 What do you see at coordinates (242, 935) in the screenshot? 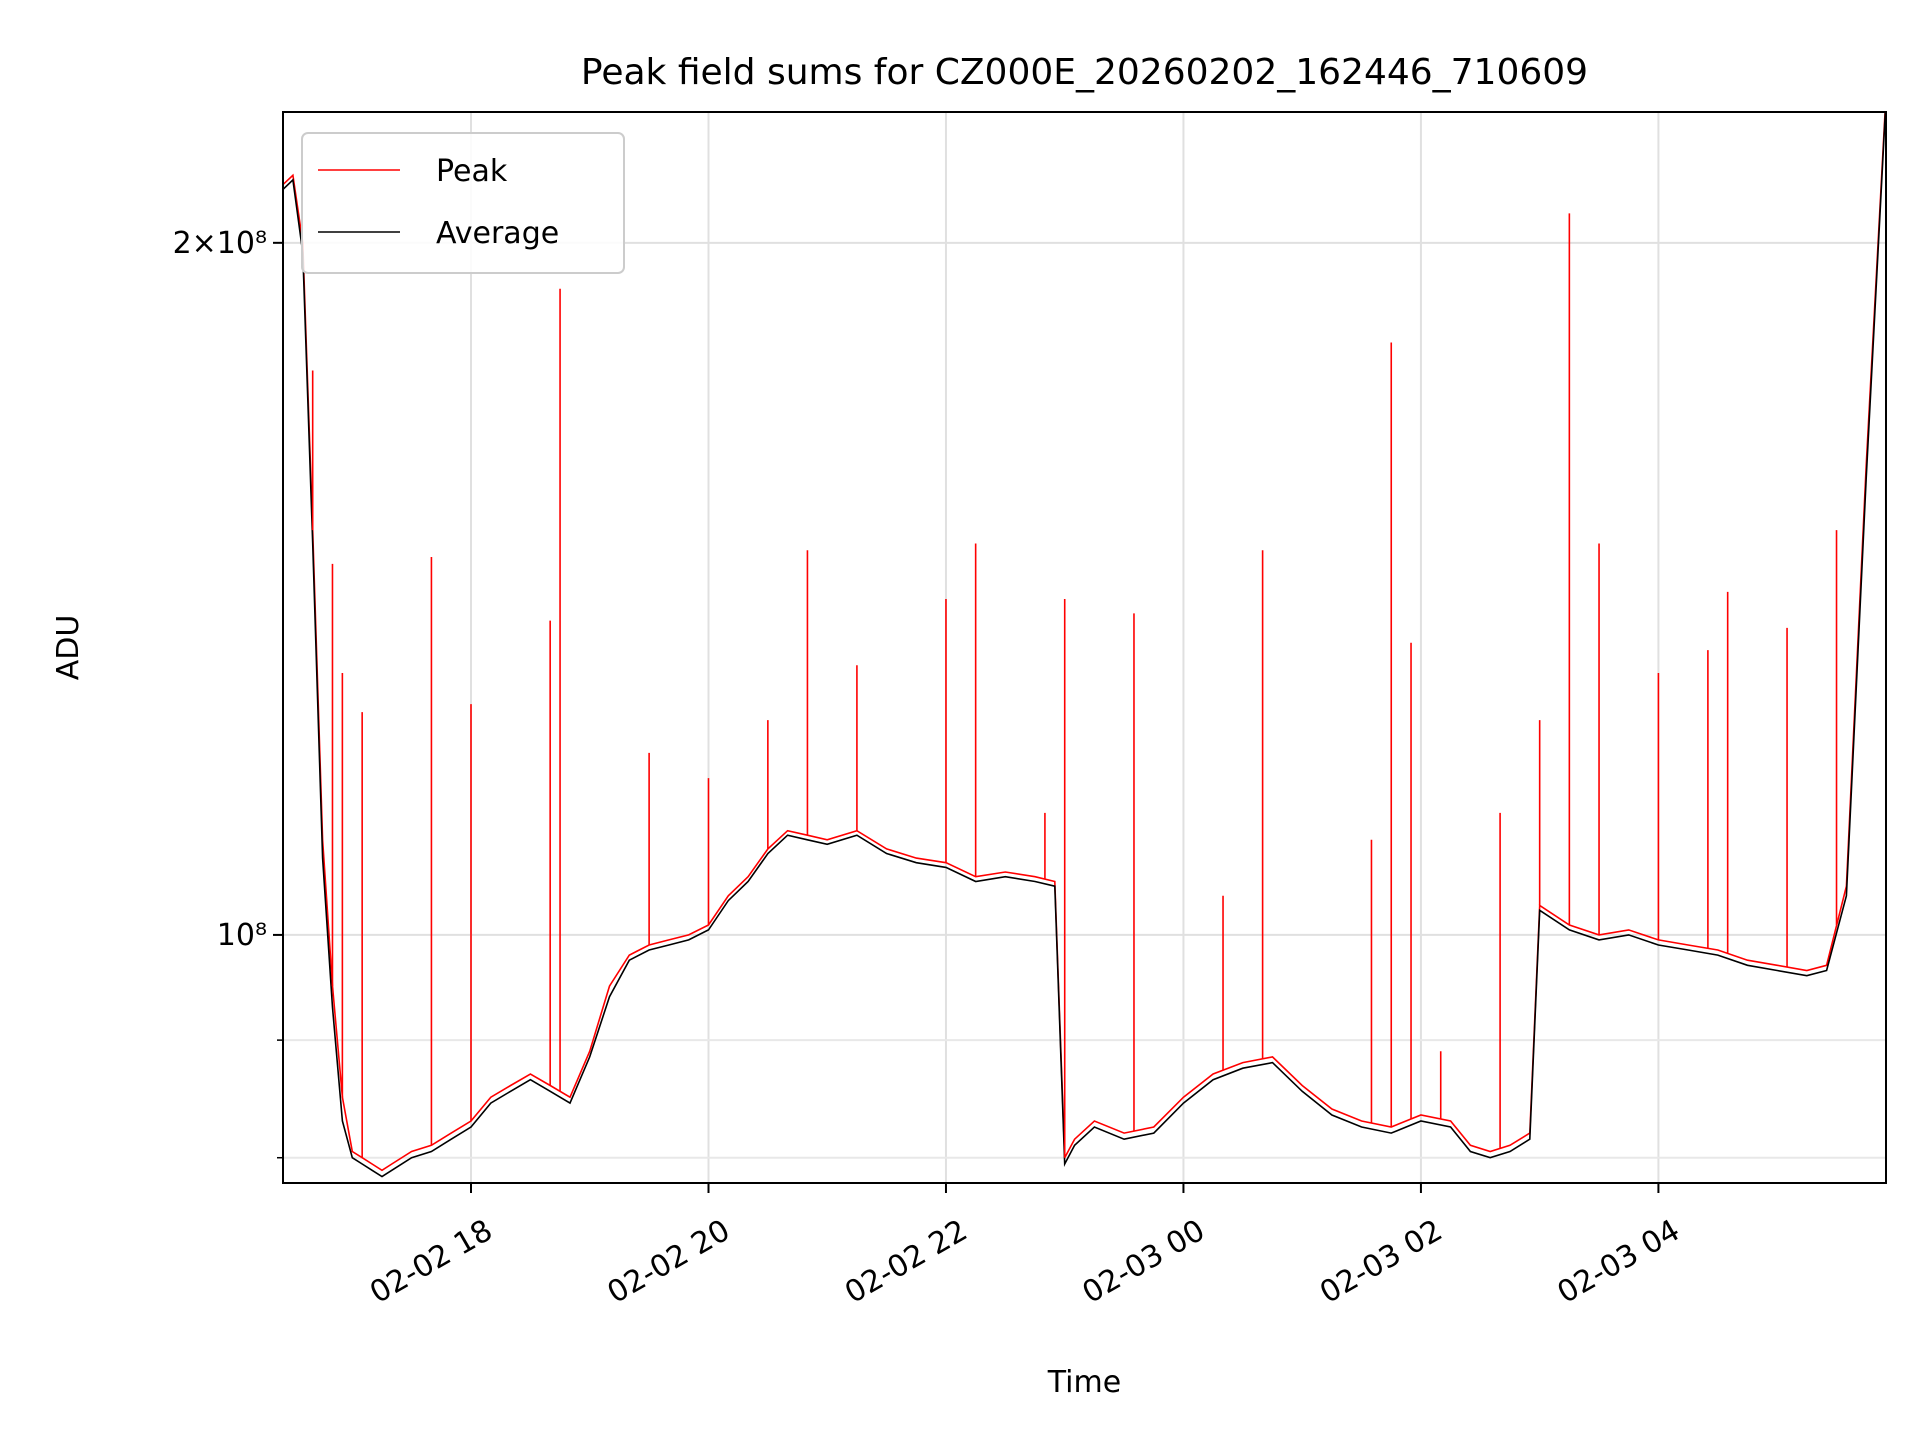
I see `y-tick-label: 10⁸` at bounding box center [242, 935].